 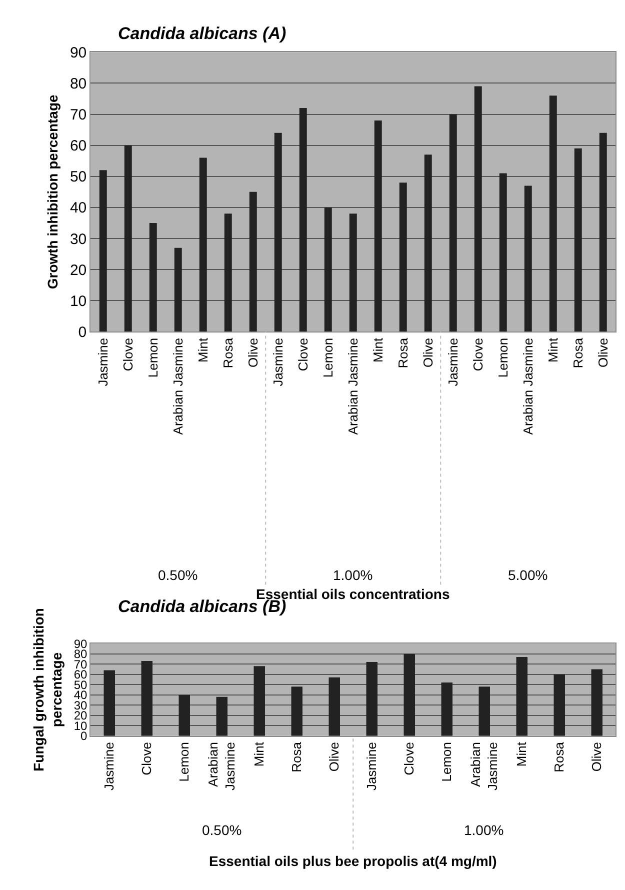 What do you see at coordinates (78, 177) in the screenshot?
I see `y-tick-label: 50` at bounding box center [78, 177].